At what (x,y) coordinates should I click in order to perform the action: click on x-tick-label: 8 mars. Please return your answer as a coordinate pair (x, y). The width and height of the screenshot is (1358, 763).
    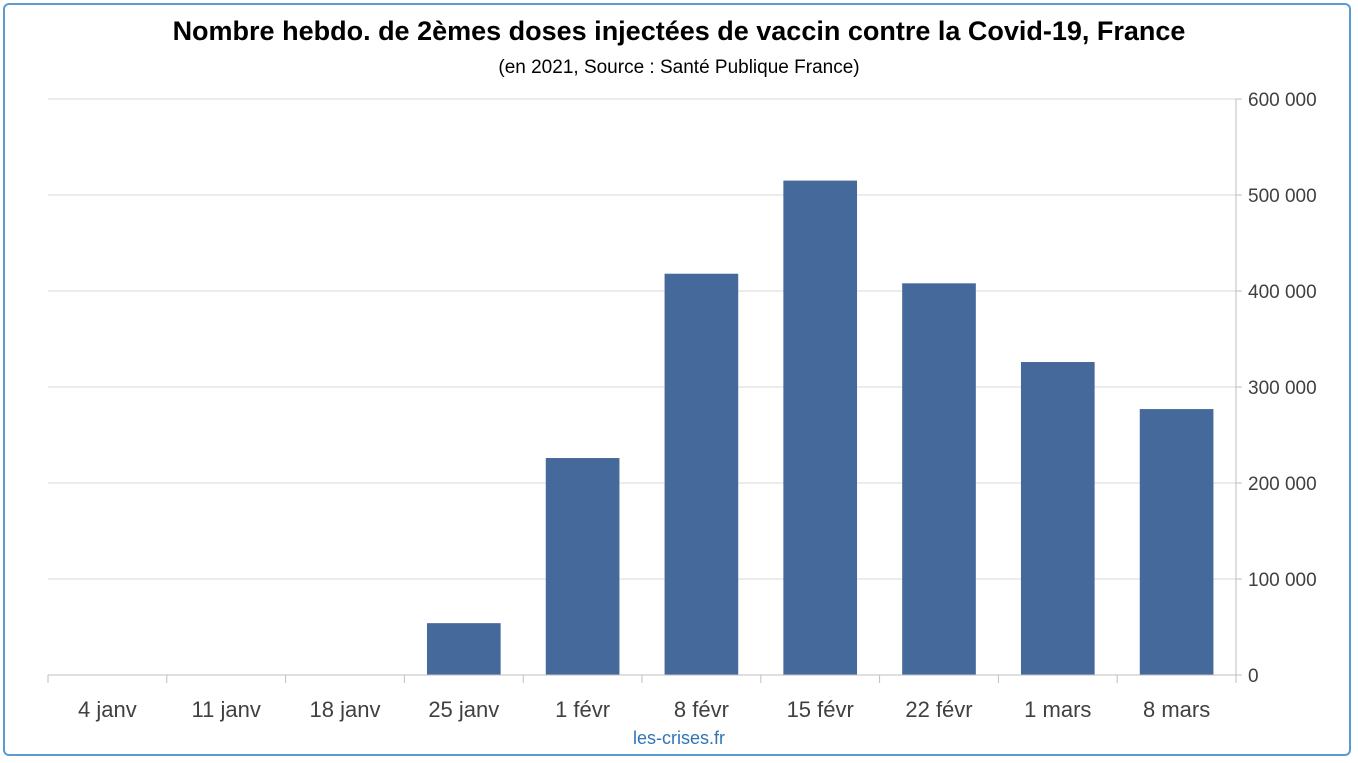
    Looking at the image, I should click on (1176, 709).